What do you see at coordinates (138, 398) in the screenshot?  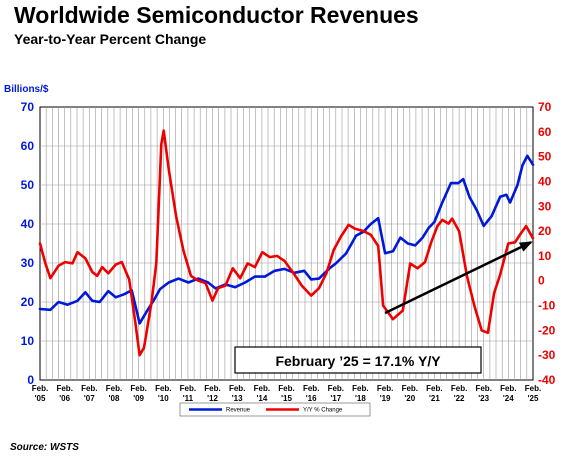 I see `x-tick-label: '09` at bounding box center [138, 398].